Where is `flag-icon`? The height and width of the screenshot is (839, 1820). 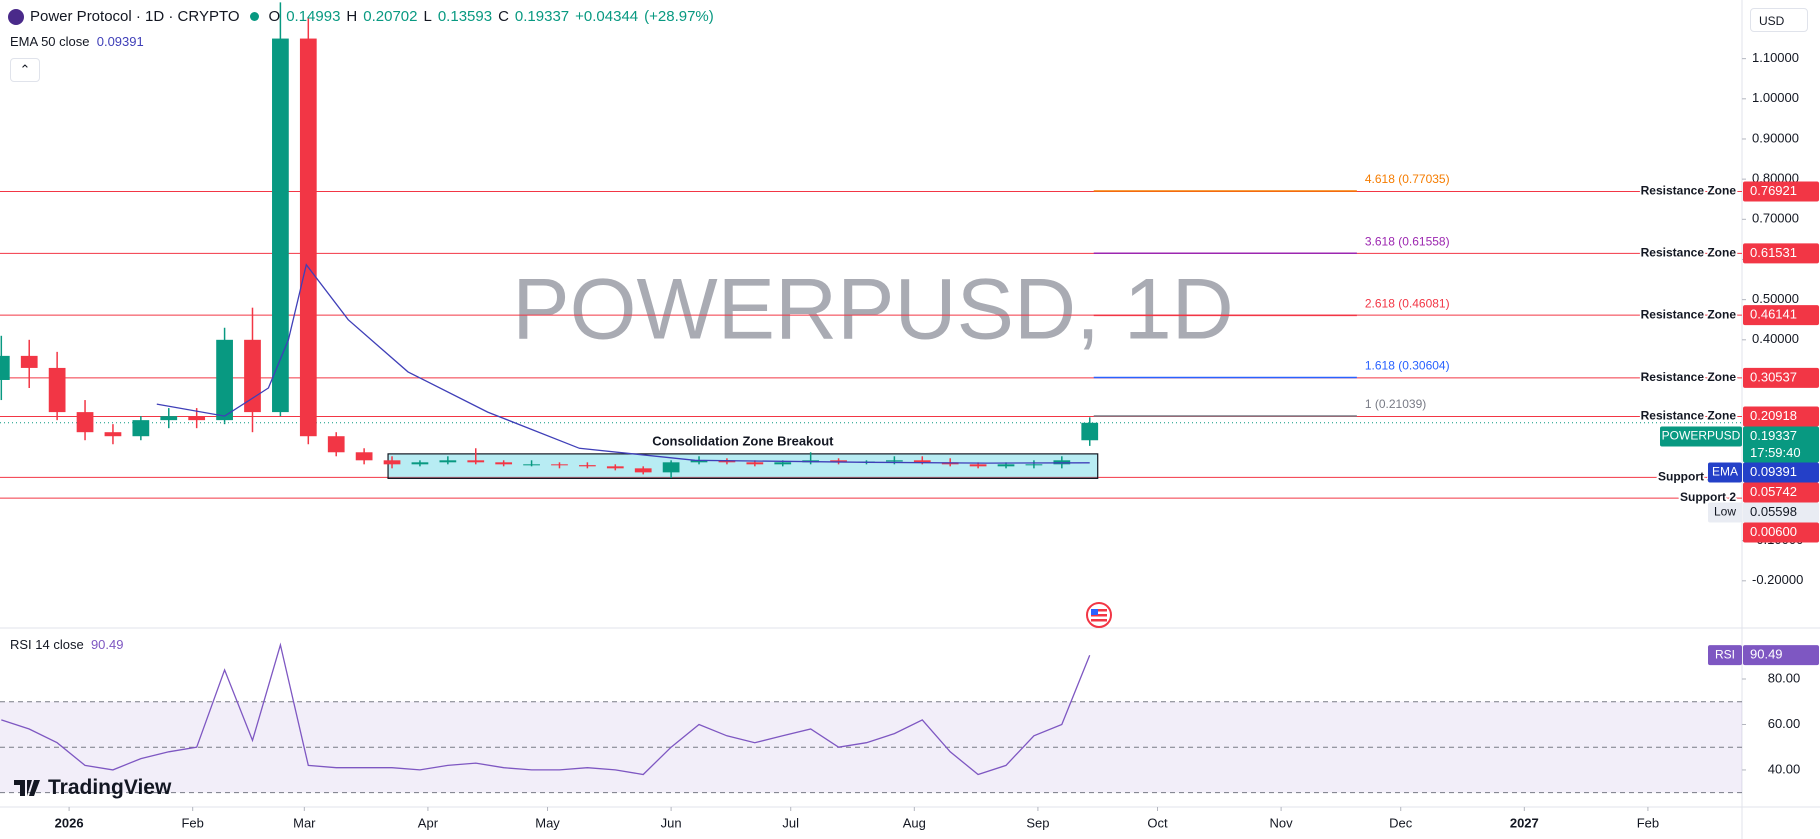
flag-icon is located at coordinates (1099, 615).